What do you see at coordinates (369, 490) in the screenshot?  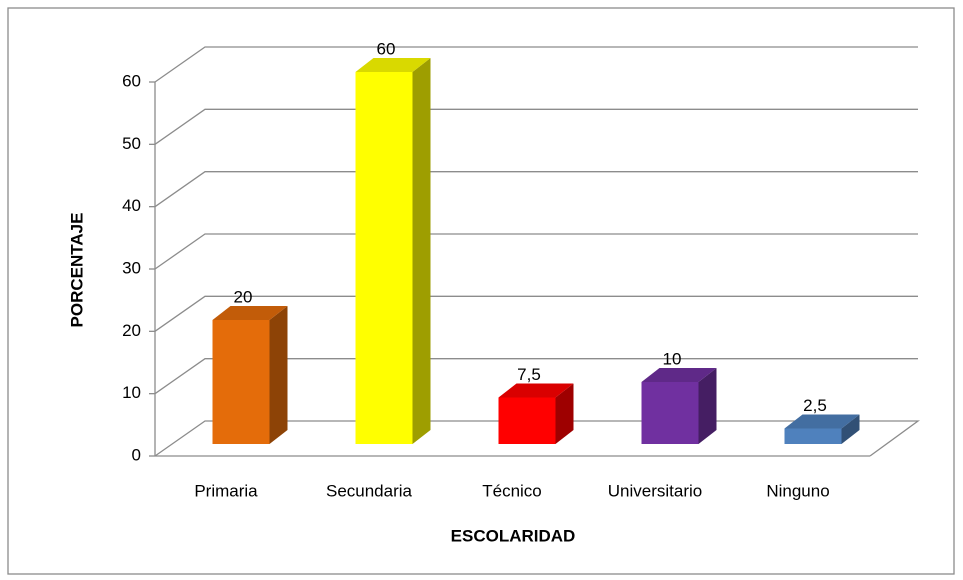 I see `x-tick-label: Secundaria` at bounding box center [369, 490].